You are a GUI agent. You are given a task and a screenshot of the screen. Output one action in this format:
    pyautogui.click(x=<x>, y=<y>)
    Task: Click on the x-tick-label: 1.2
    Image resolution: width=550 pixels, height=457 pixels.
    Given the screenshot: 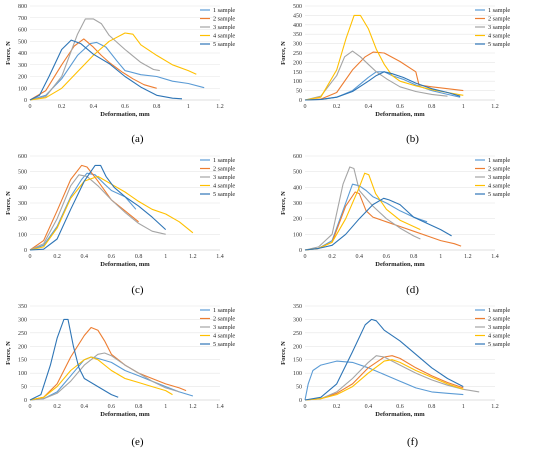 What is the action you would take?
    pyautogui.click(x=193, y=257)
    